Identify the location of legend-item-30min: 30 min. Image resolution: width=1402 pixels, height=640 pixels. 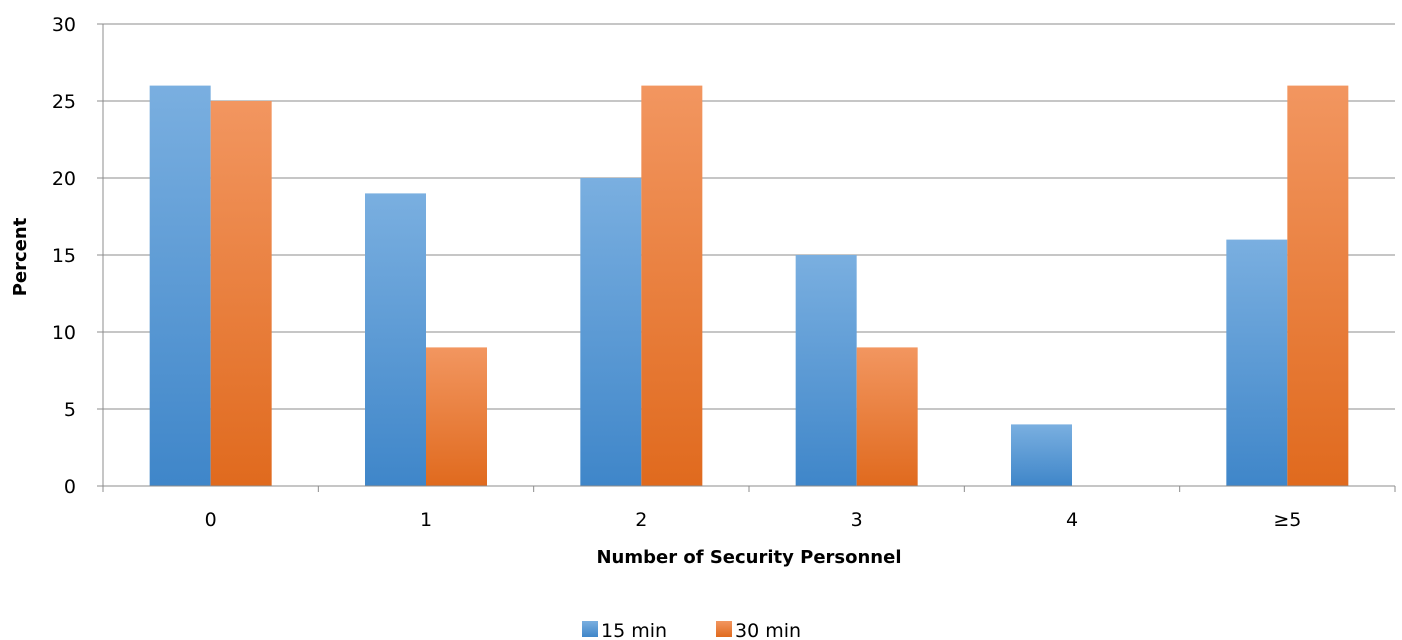
(758, 630).